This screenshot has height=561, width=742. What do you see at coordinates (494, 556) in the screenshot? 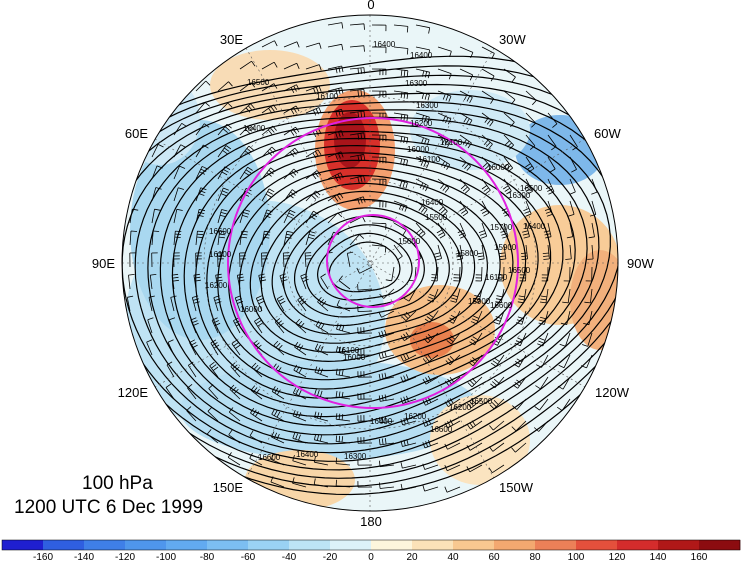
I see `colorbar-tick-label: 60` at bounding box center [494, 556].